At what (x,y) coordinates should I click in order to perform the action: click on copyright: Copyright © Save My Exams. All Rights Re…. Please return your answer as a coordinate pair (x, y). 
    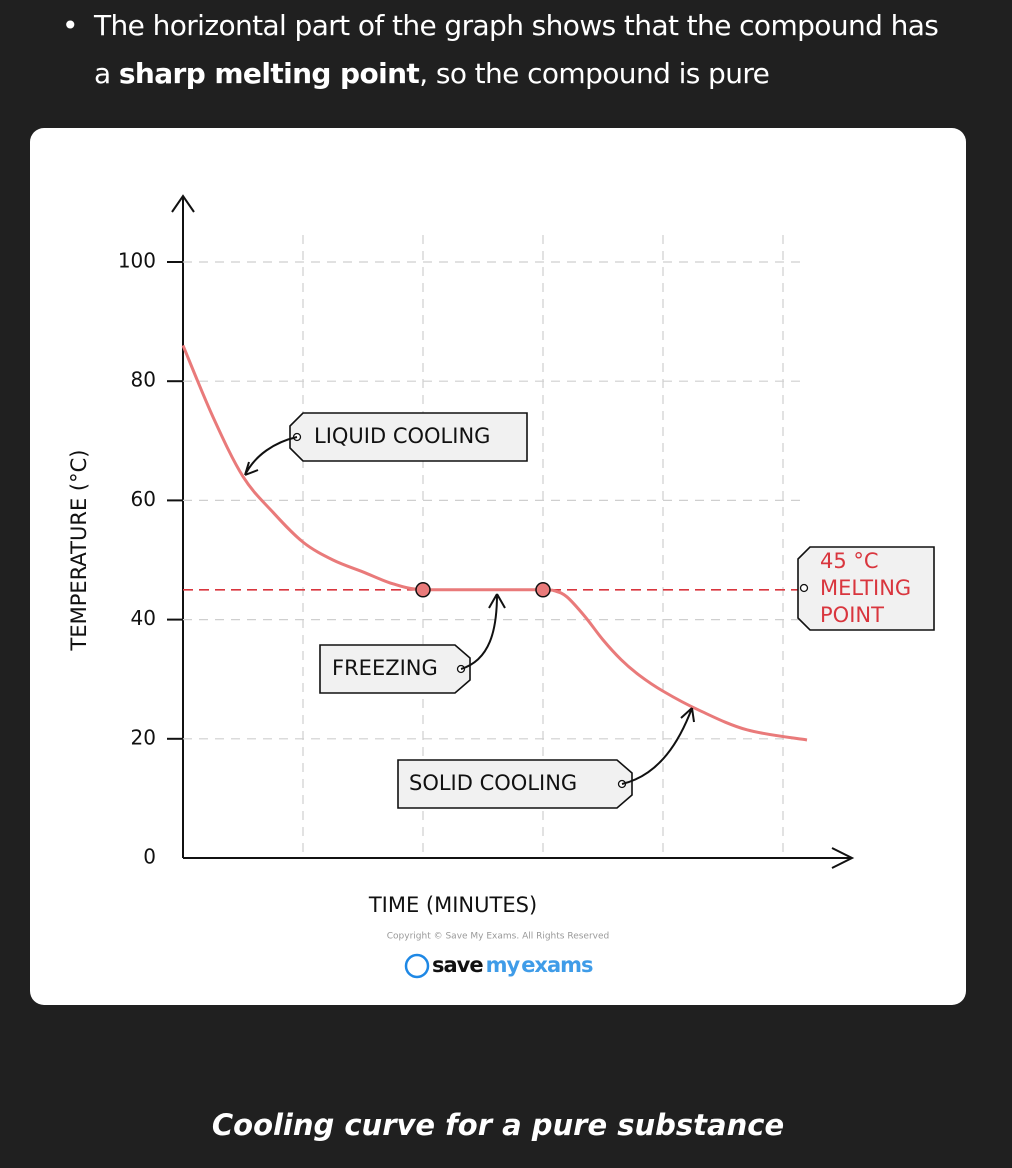
    Looking at the image, I should click on (498, 937).